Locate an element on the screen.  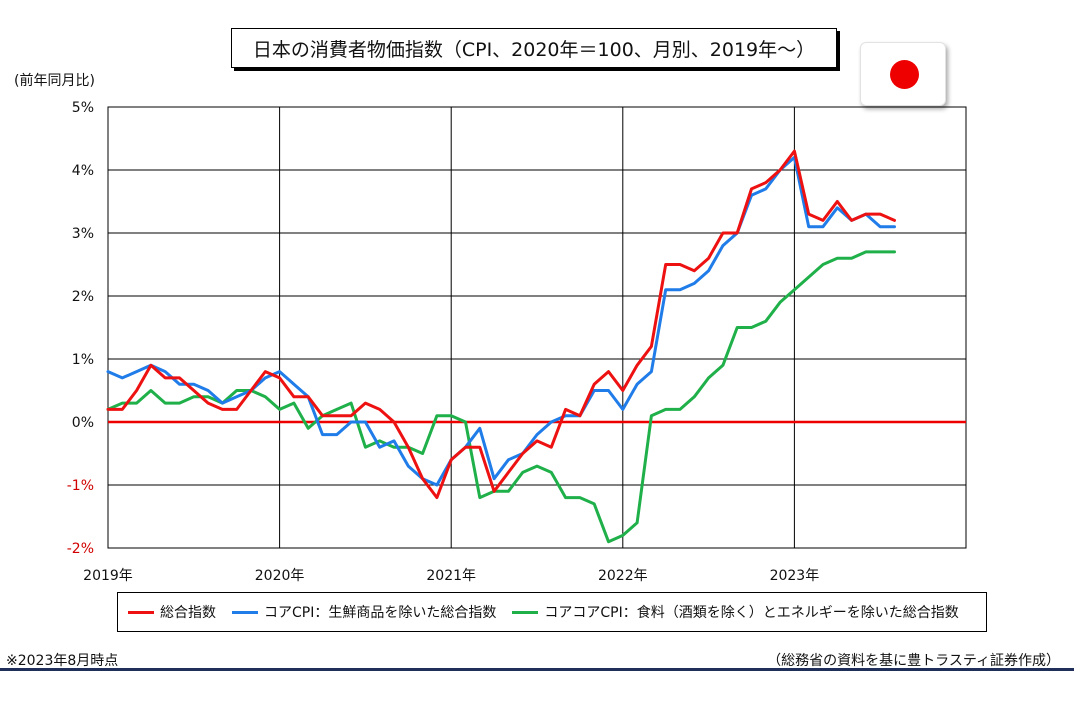
y-tick-label: 1% is located at coordinates (83, 360).